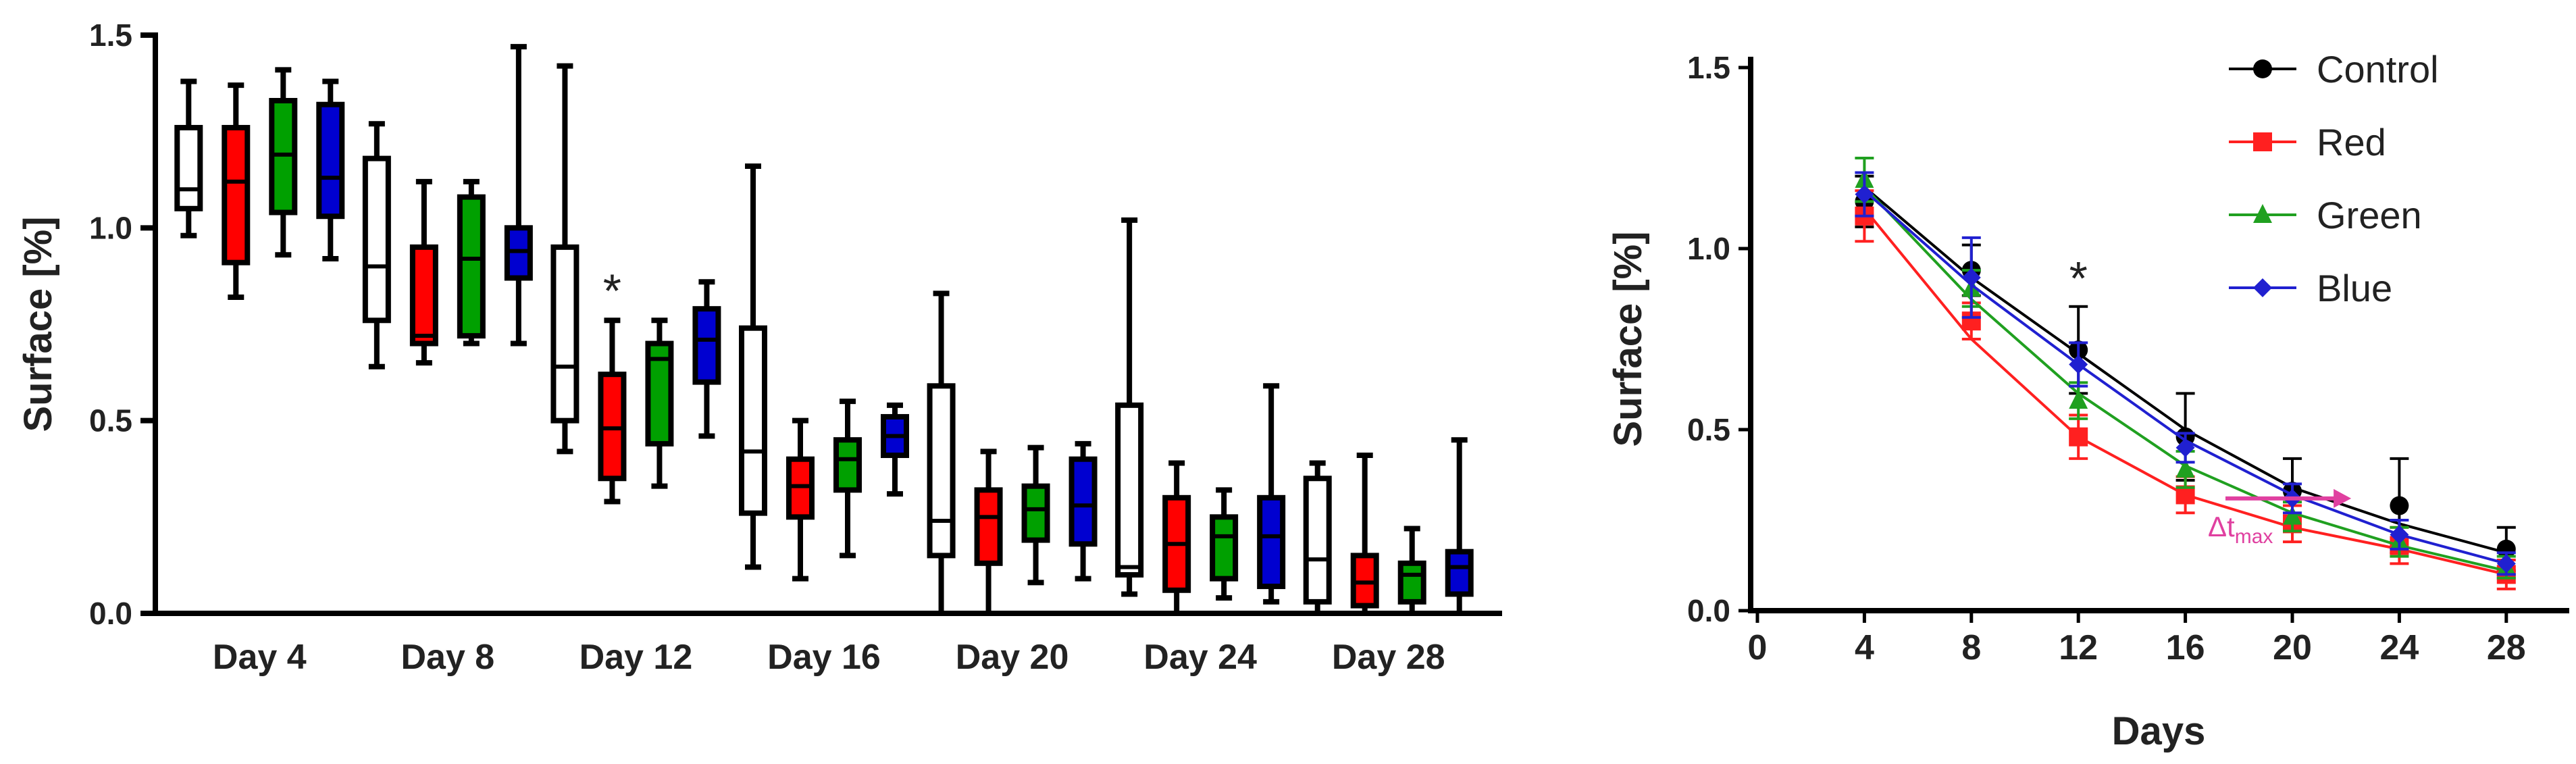  I want to click on legend-item-red: Red, so click(2307, 142).